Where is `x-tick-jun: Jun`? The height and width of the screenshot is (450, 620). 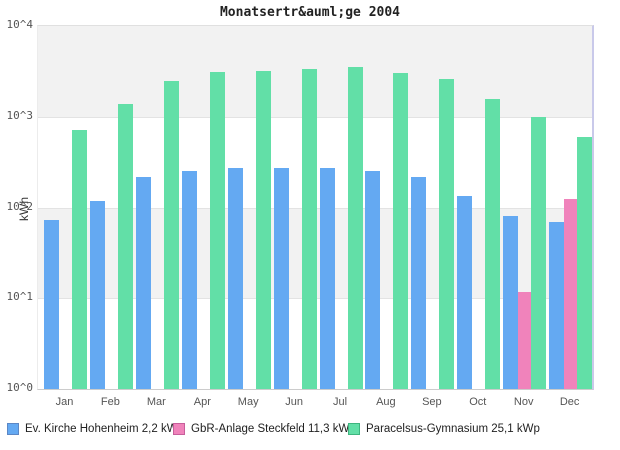
x-tick-jun: Jun is located at coordinates (294, 402).